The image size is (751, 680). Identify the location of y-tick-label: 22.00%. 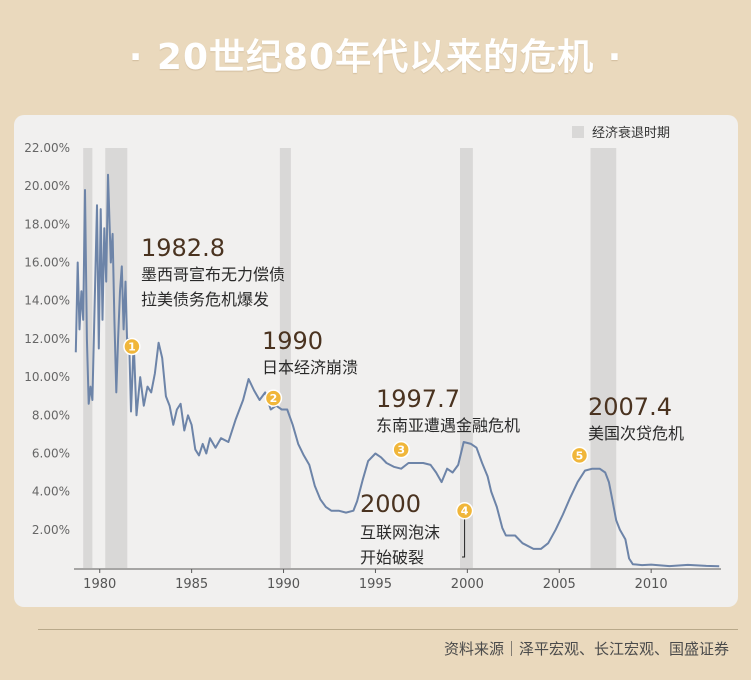
(47, 148).